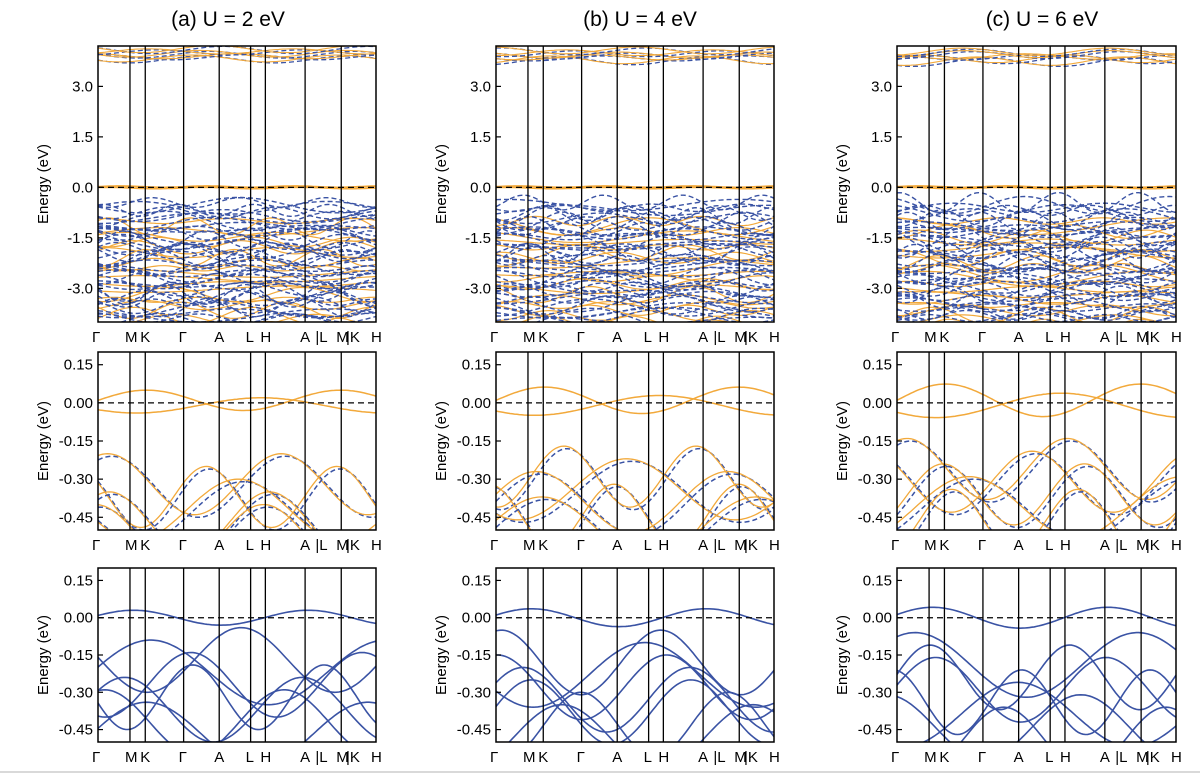  I want to click on y-tick-label: 1.5, so click(480, 137).